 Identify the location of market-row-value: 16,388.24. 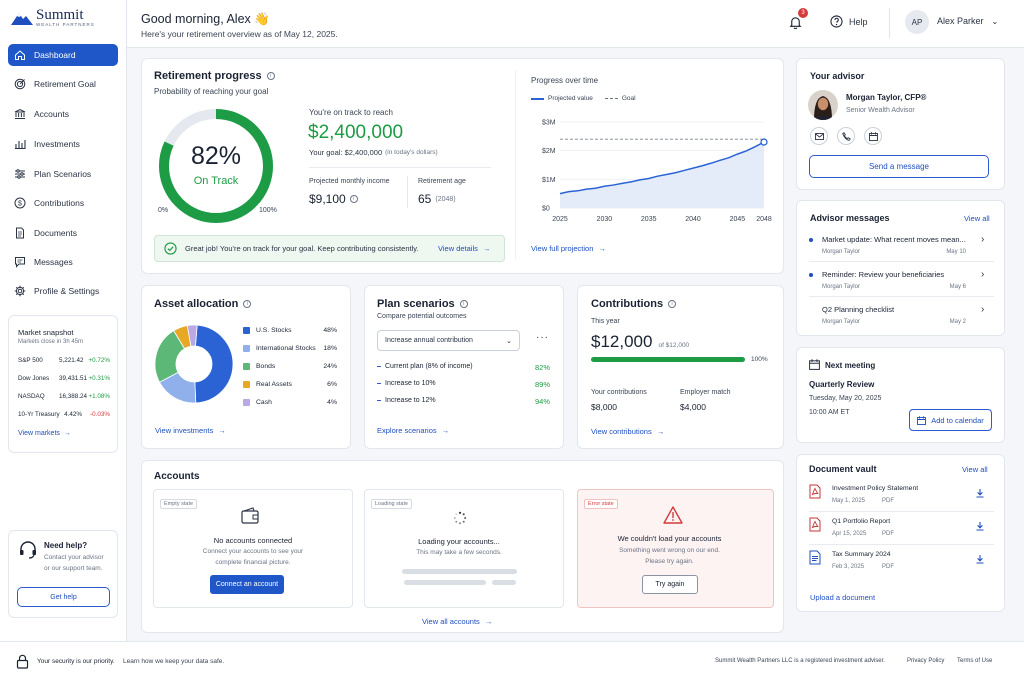
(73, 396).